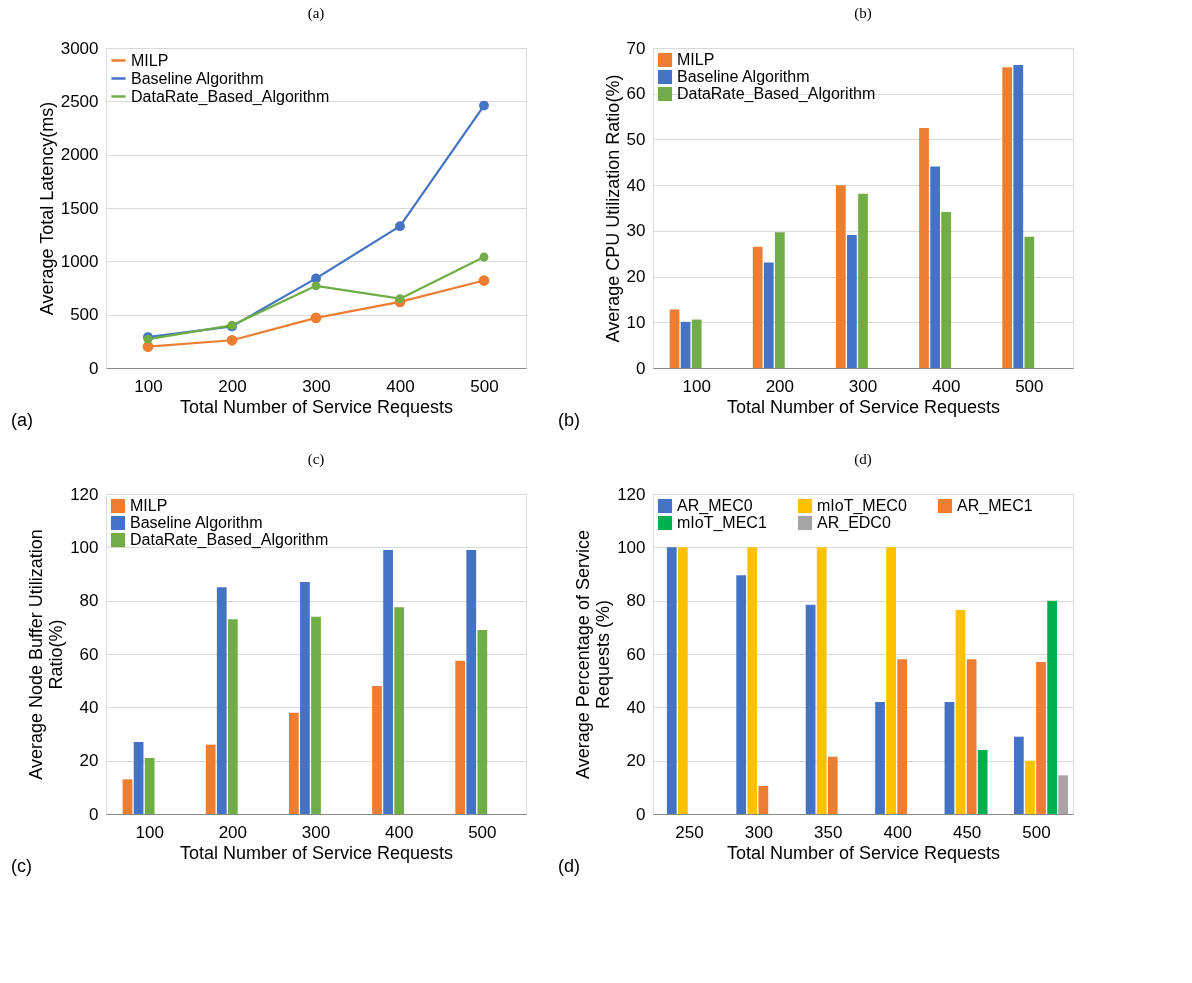 This screenshot has width=1192, height=983. Describe the element at coordinates (21, 866) in the screenshot. I see `text: (c)` at that location.